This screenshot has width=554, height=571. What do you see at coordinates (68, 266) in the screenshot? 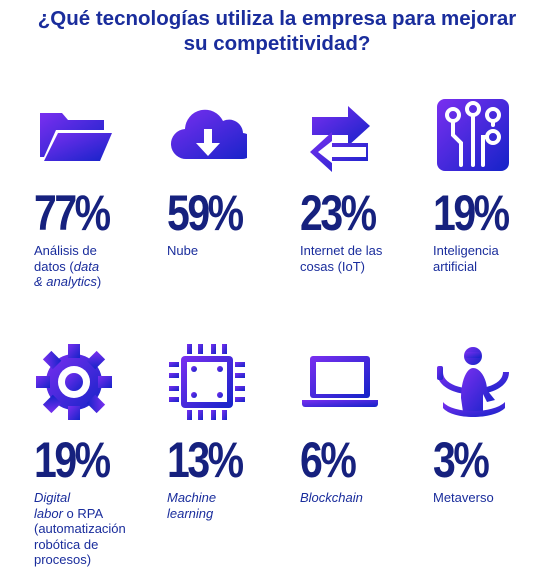
I see `category-label: Análisis de datos (data & analytics)` at bounding box center [68, 266].